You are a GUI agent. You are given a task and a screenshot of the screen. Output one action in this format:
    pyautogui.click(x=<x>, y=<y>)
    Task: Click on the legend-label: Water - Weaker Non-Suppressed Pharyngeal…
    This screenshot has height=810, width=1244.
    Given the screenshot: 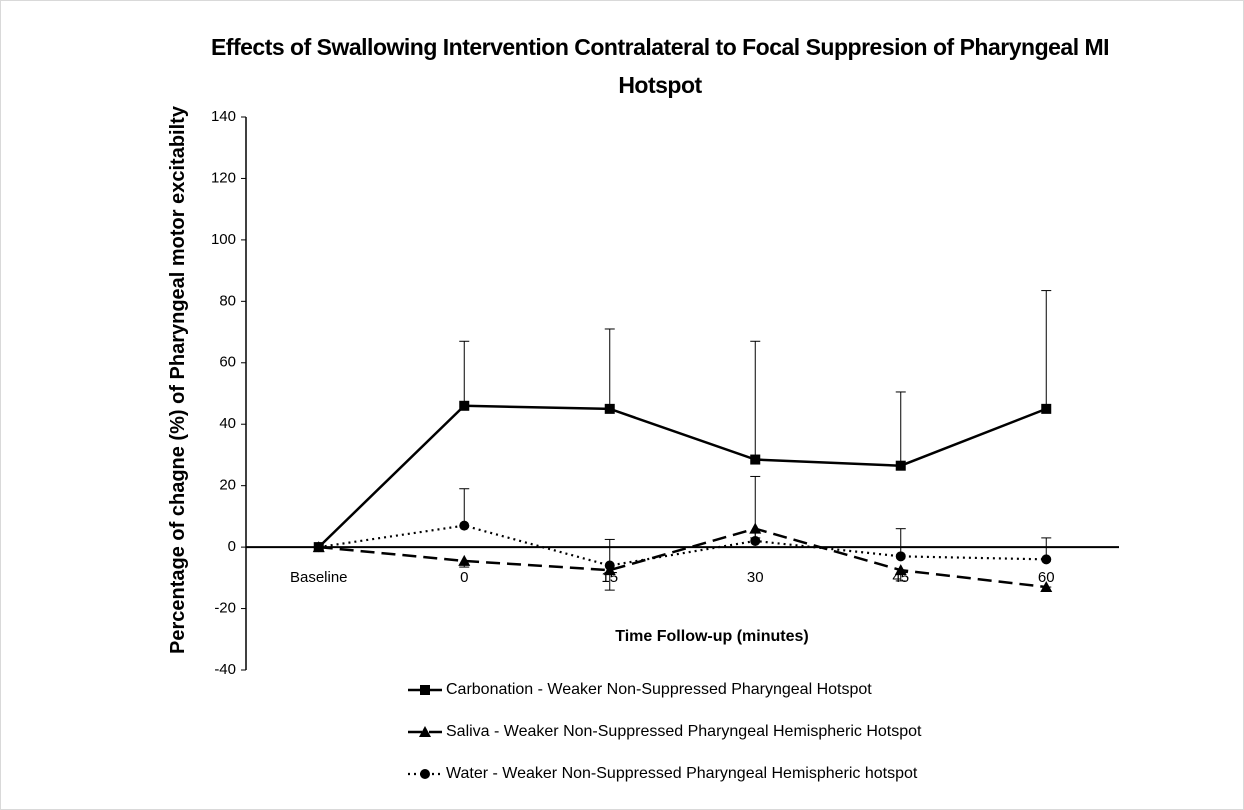 What is the action you would take?
    pyautogui.click(x=682, y=773)
    